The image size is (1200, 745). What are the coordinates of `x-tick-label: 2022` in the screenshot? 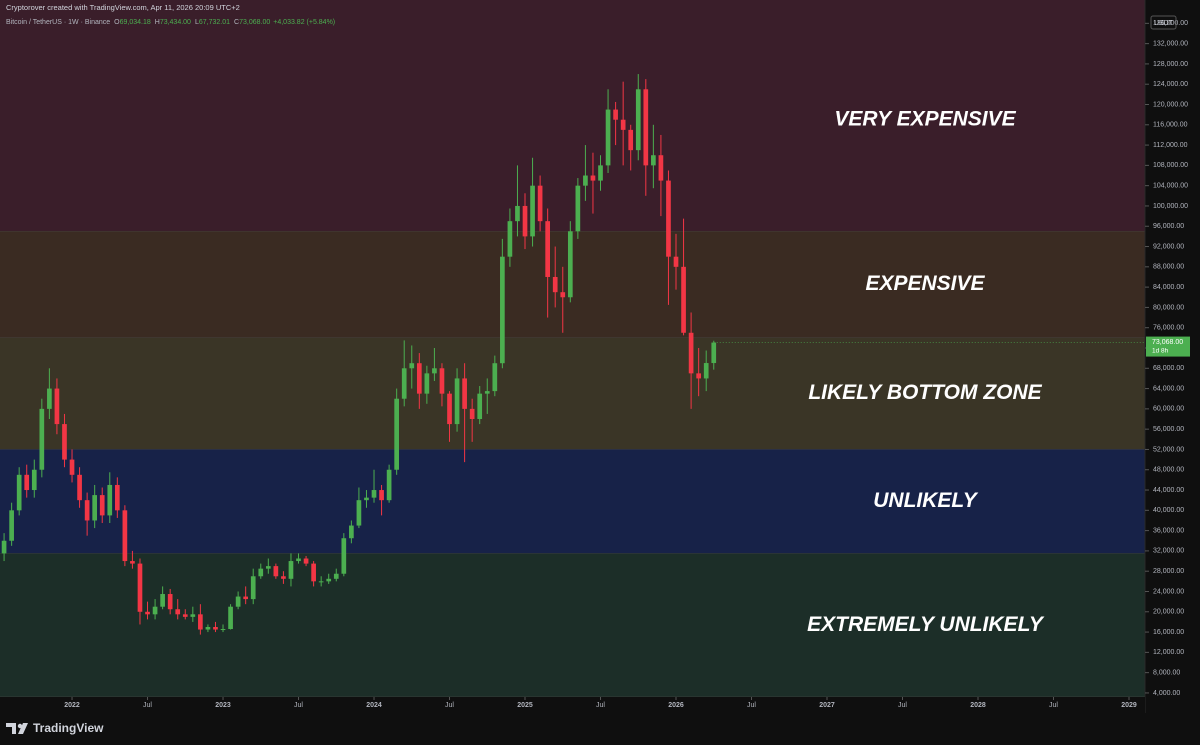 It's located at (72, 705).